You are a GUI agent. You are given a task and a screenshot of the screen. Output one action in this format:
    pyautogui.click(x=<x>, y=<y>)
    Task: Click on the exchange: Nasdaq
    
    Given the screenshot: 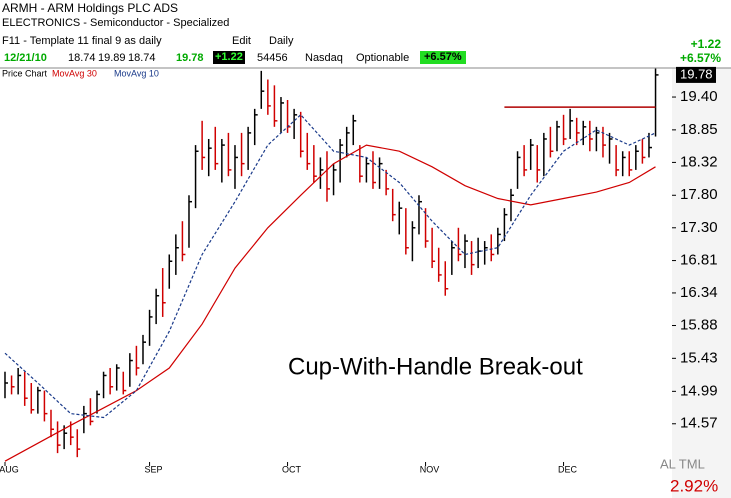 What is the action you would take?
    pyautogui.click(x=324, y=58)
    